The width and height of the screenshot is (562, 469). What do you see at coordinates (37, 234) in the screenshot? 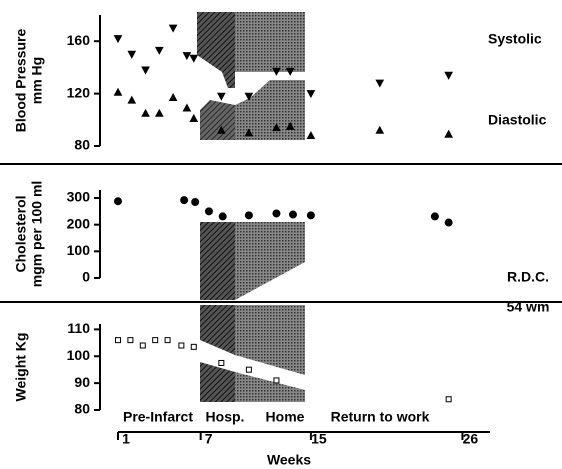
I see `y-axis-label: mgm per 100 ml` at bounding box center [37, 234].